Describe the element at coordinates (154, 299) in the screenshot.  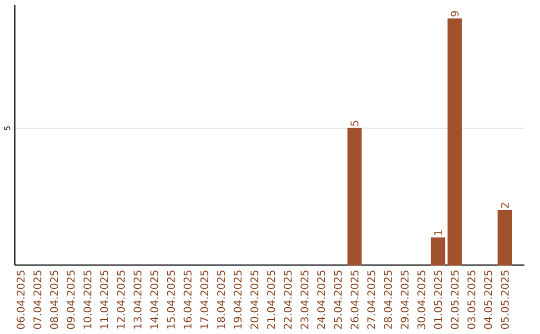
I see `x-tick-label: 14.04.2025` at that location.